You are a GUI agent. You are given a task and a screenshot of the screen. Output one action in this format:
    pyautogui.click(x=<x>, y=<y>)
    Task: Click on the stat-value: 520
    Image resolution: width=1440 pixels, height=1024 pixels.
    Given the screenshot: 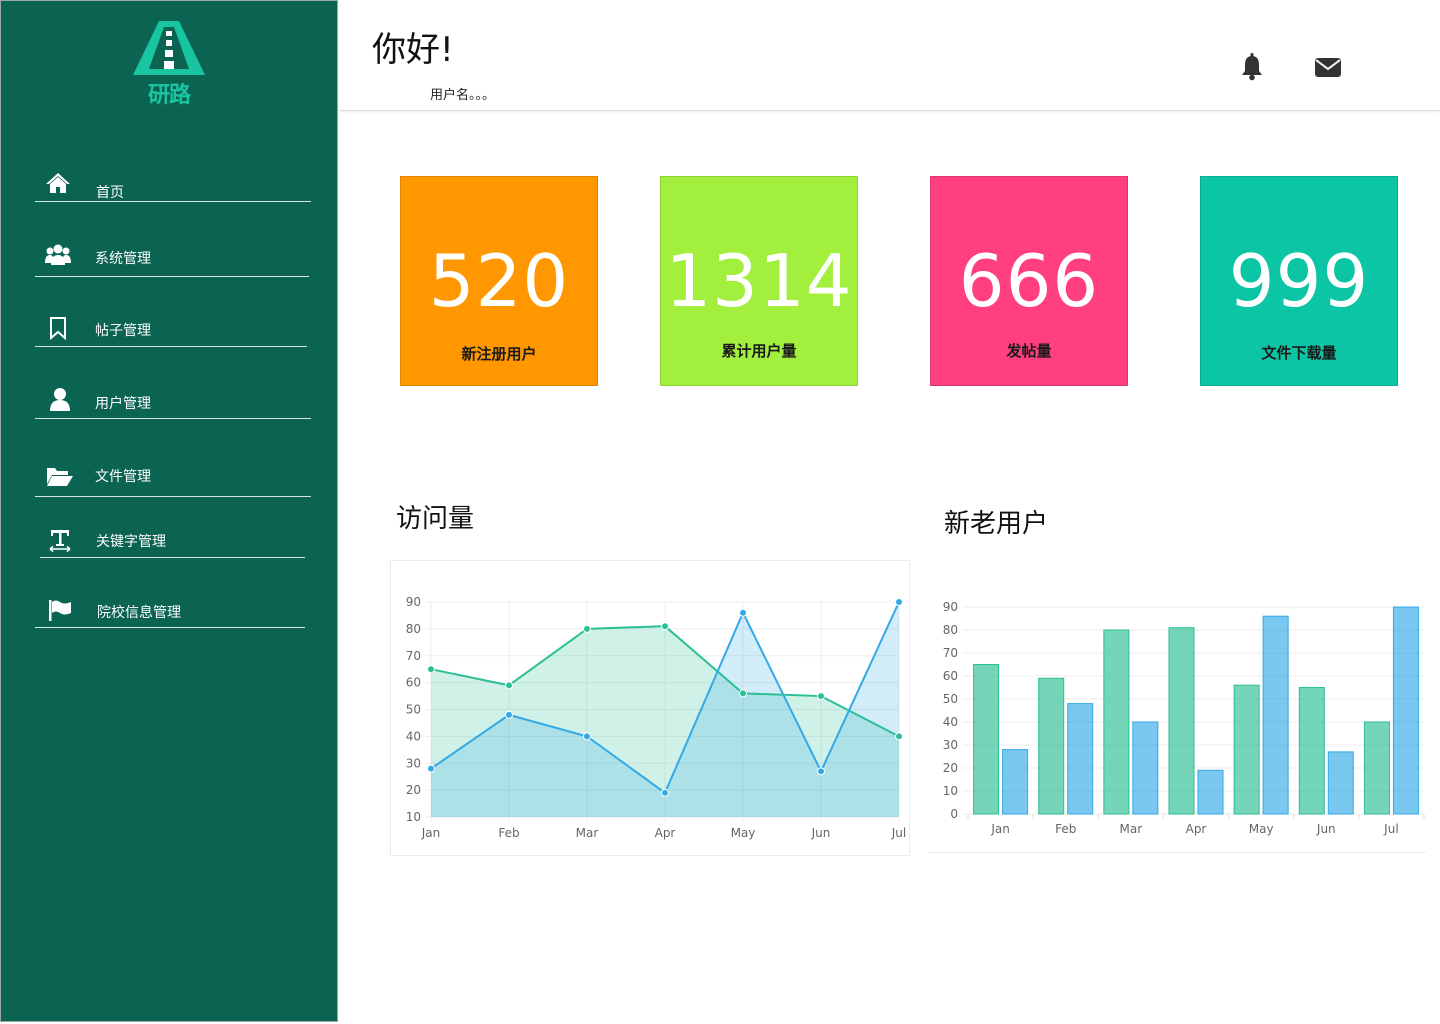 What is the action you would take?
    pyautogui.click(x=499, y=281)
    